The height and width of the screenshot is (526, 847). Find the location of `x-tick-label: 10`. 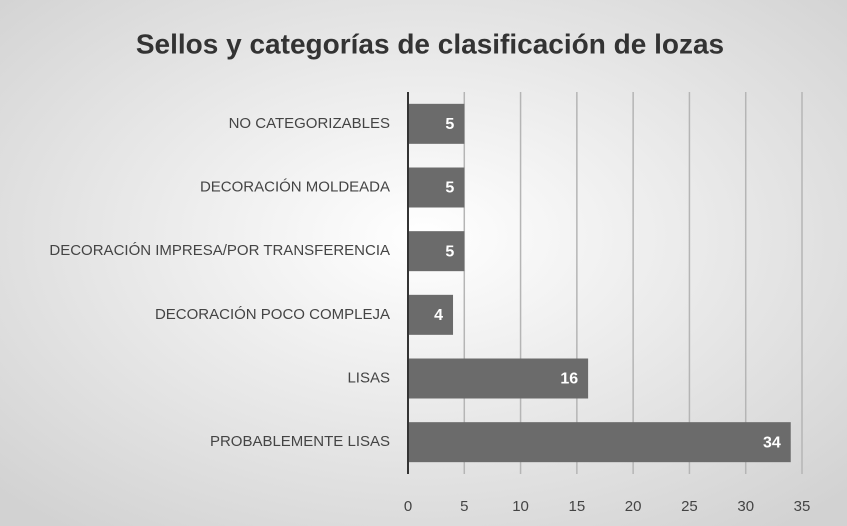

x-tick-label: 10 is located at coordinates (520, 506).